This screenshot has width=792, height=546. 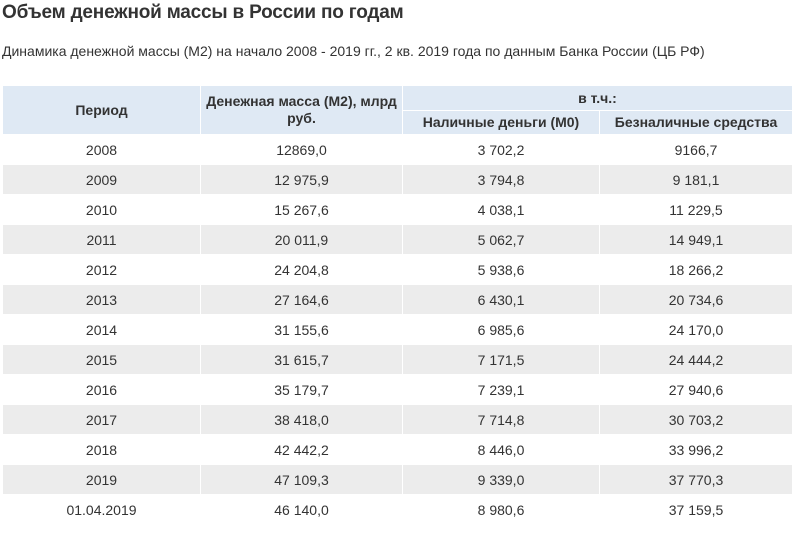 I want to click on cell-m2: 35 179,7, so click(x=301, y=389).